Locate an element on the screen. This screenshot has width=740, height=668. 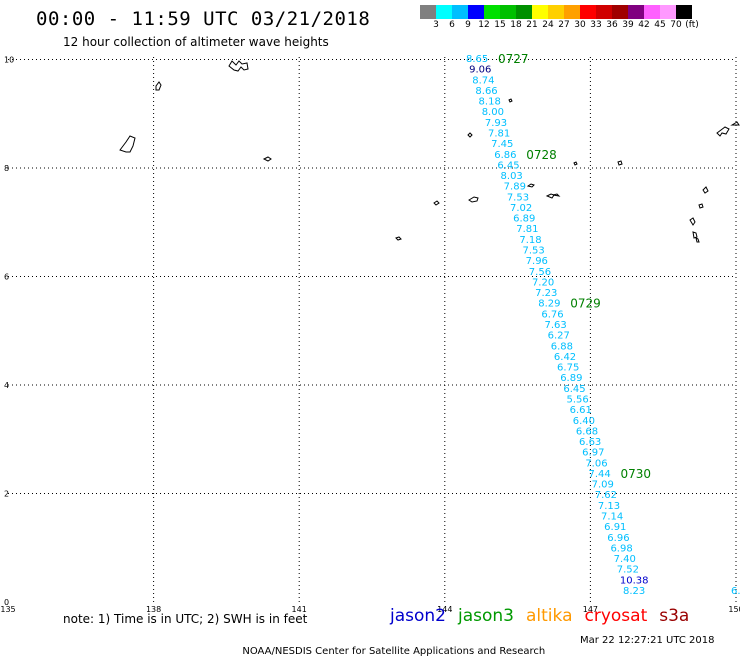
satellite-name: jason3 is located at coordinates (486, 616).